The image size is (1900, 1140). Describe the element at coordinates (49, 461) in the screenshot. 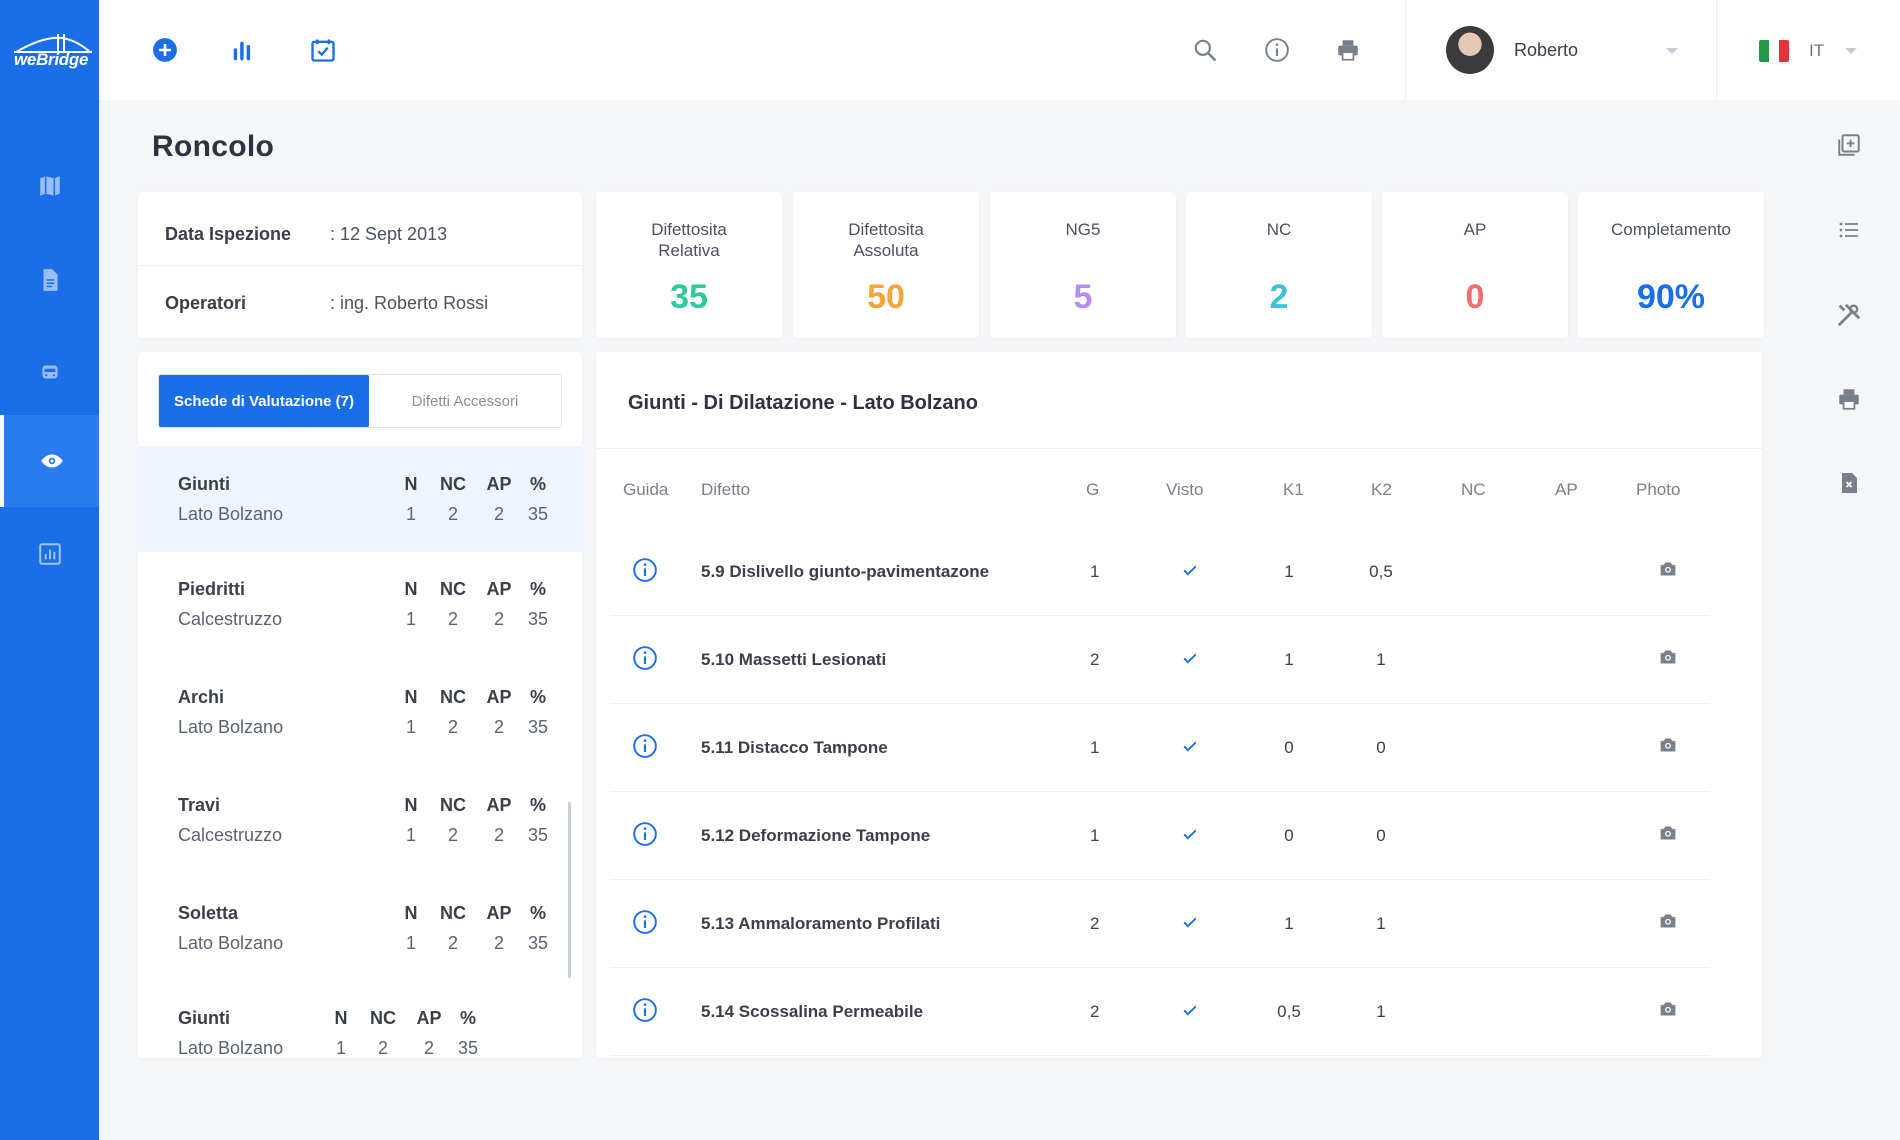

I see `sidebar-item-inspection` at that location.